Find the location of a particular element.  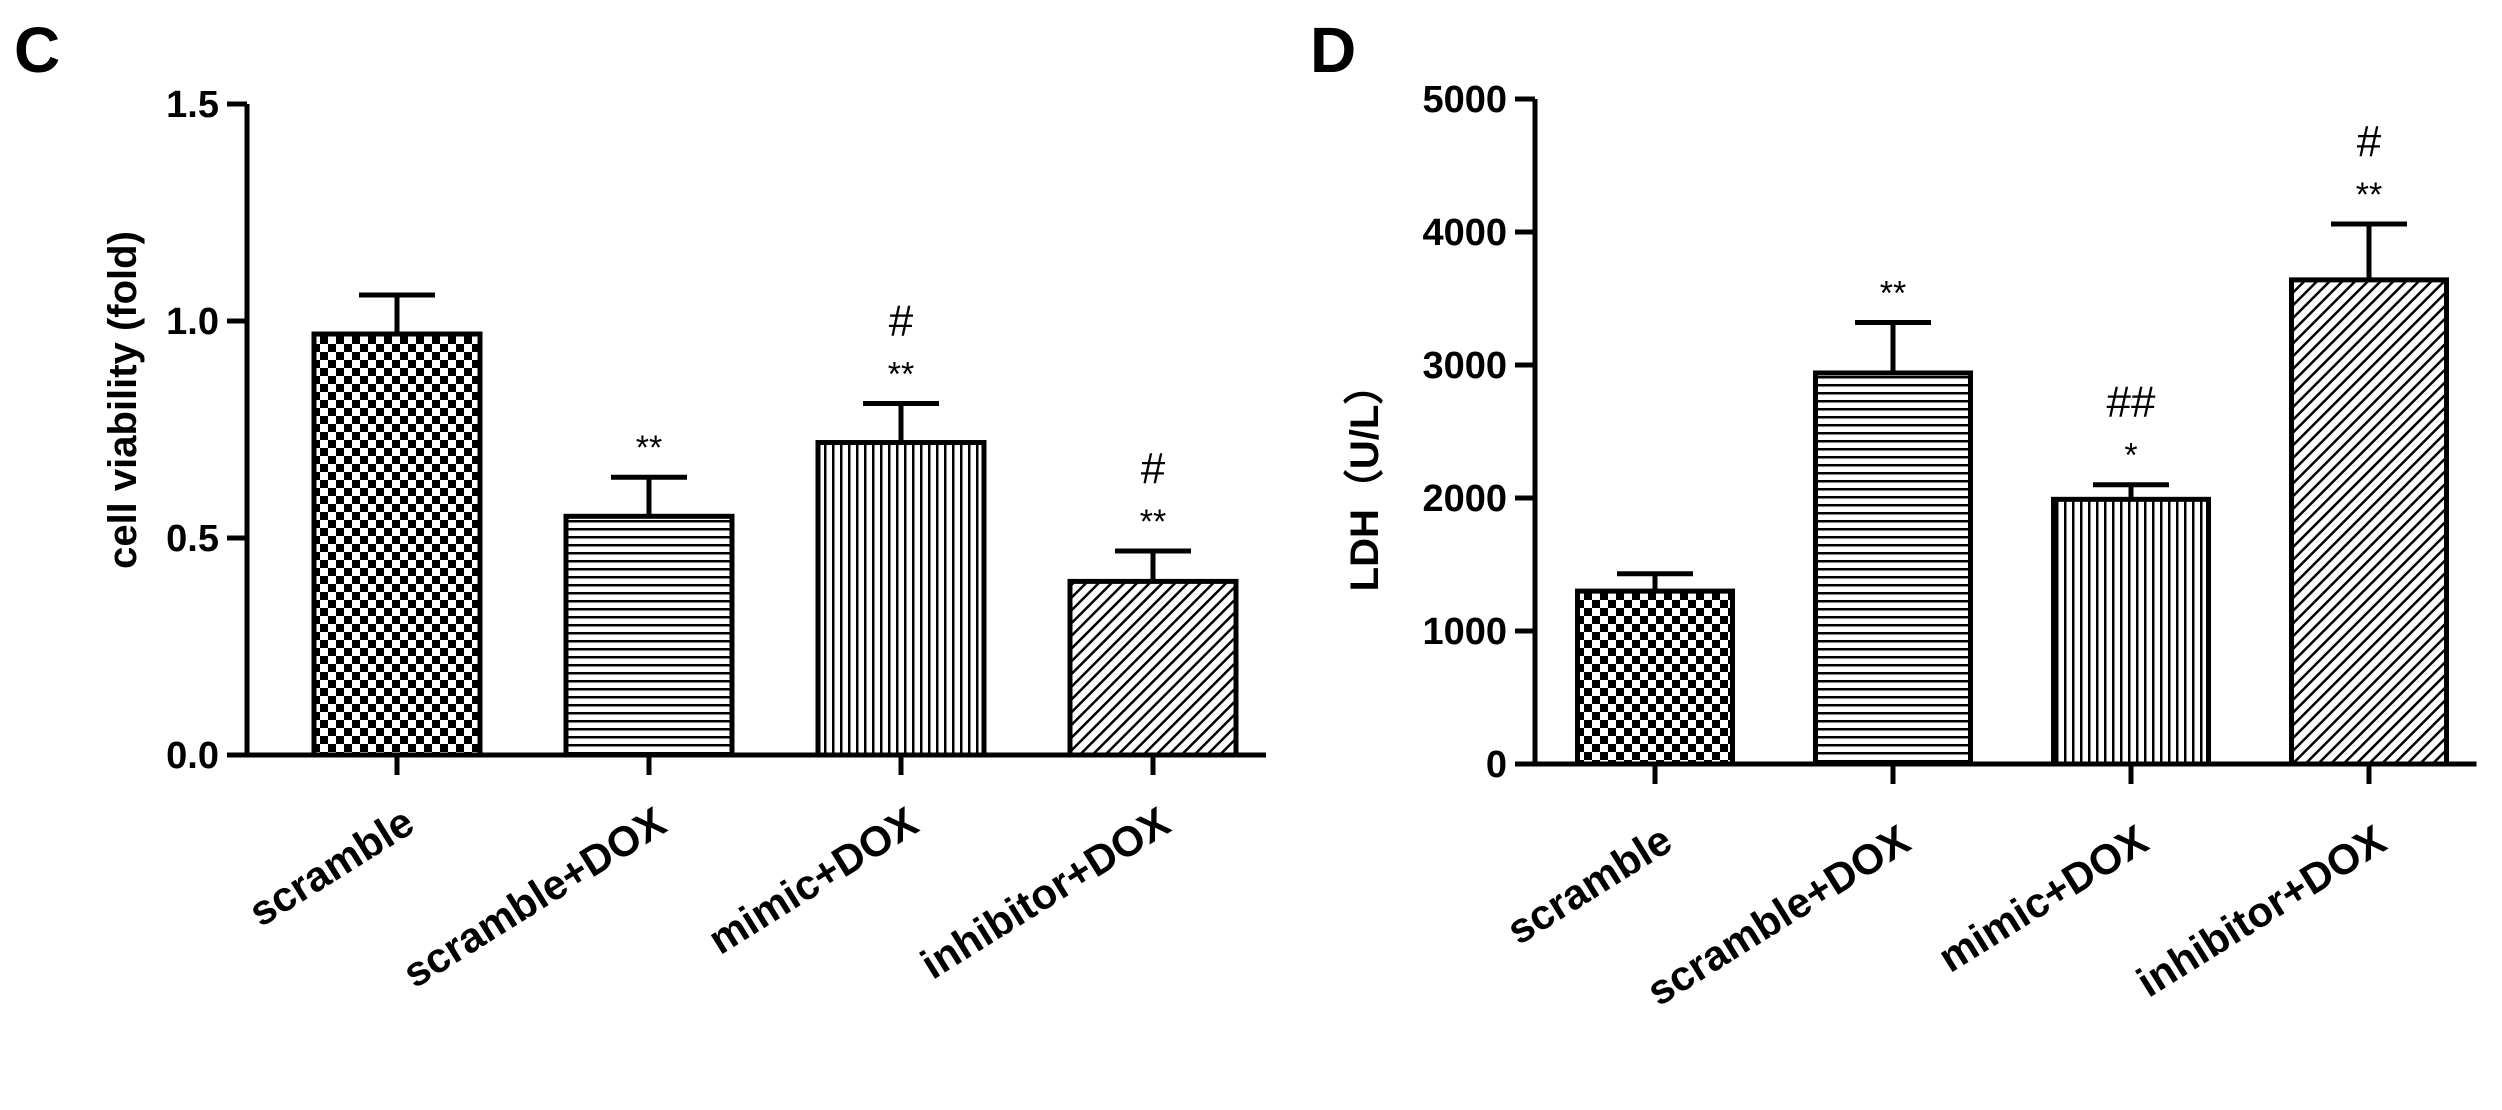

significance-stars: * is located at coordinates (2130, 456).